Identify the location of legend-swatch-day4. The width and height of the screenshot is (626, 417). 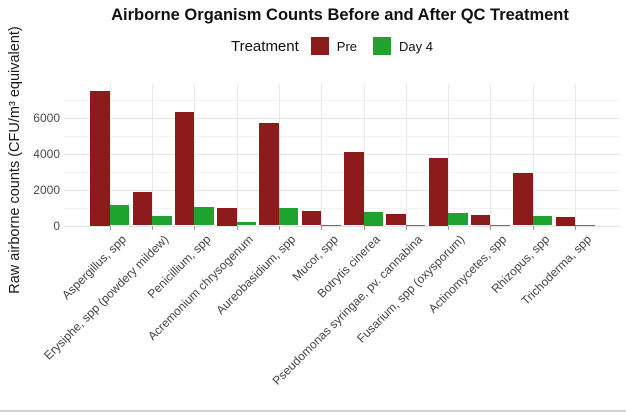
(382, 46).